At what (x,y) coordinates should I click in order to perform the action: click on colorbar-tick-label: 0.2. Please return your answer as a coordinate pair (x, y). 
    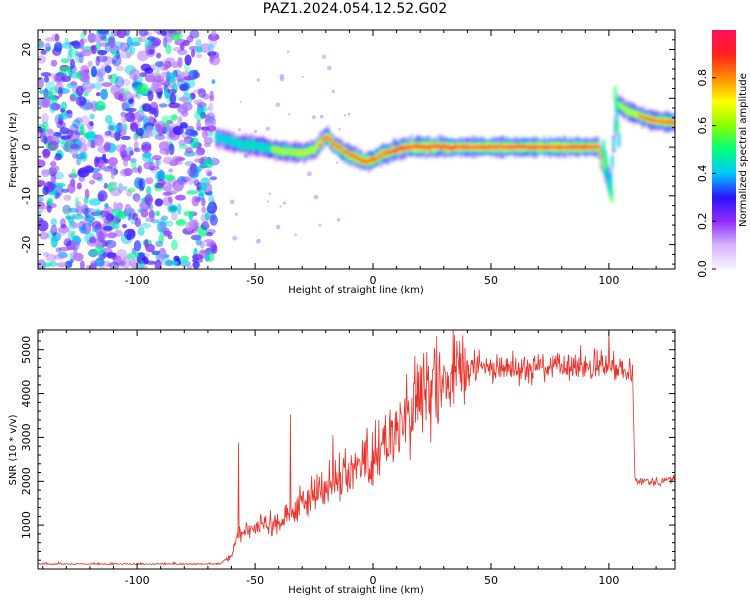
    Looking at the image, I should click on (702, 221).